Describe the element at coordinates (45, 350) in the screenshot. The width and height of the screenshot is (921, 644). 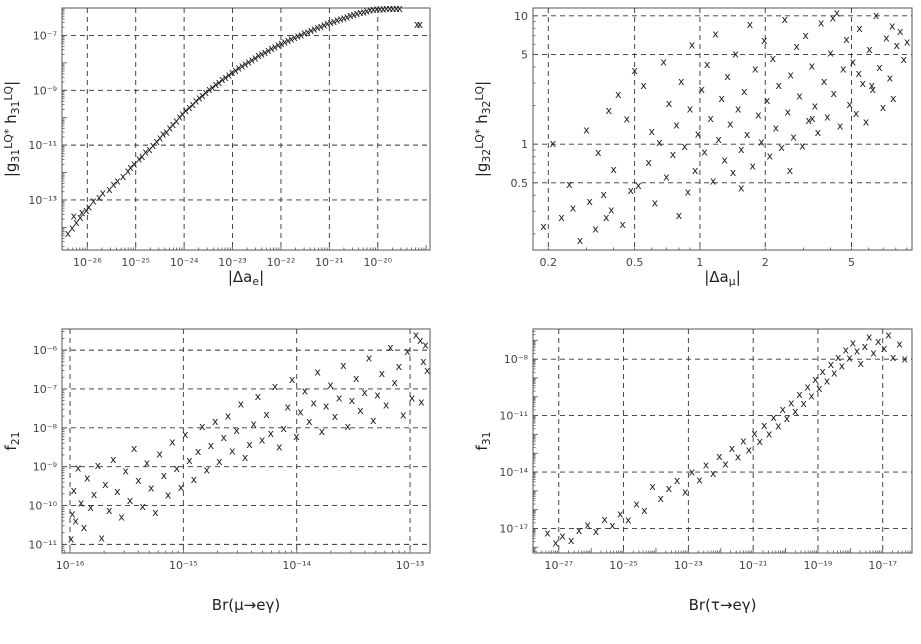
I see `y-tick-label: 10⁻⁶` at that location.